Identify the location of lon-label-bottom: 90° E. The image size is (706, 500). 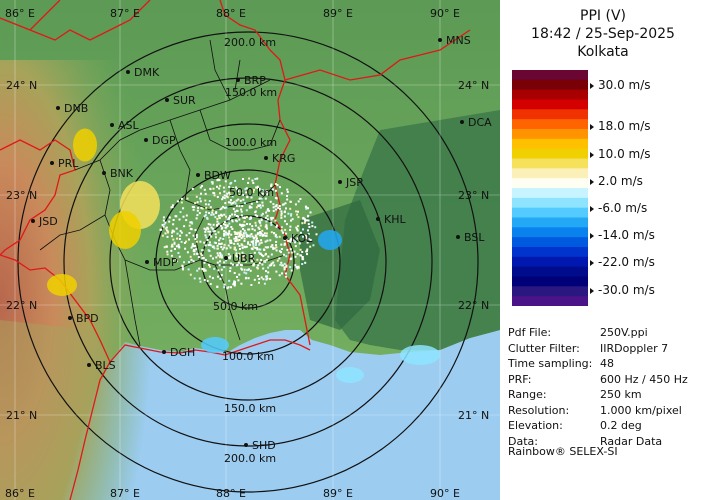
(445, 493).